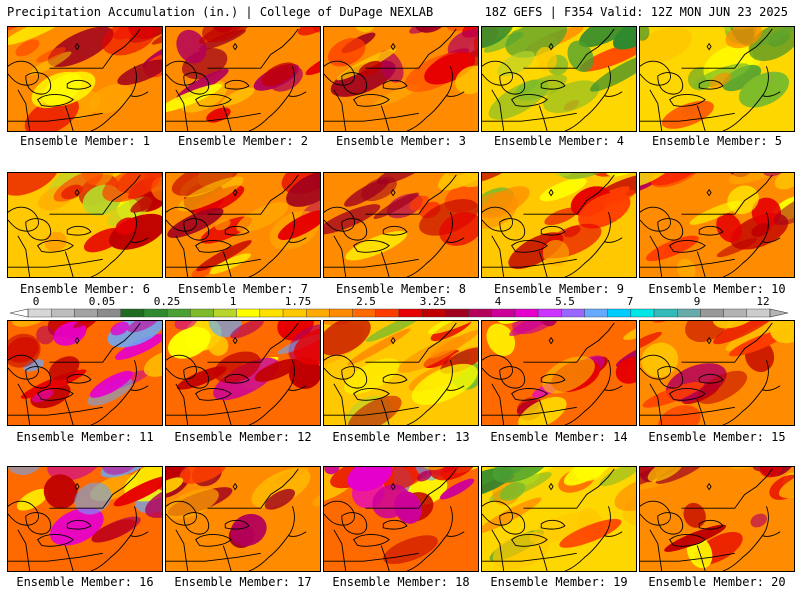 Image resolution: width=800 pixels, height=600 pixels. I want to click on ensemble-member-label: Ensemble Member: 9, so click(559, 289).